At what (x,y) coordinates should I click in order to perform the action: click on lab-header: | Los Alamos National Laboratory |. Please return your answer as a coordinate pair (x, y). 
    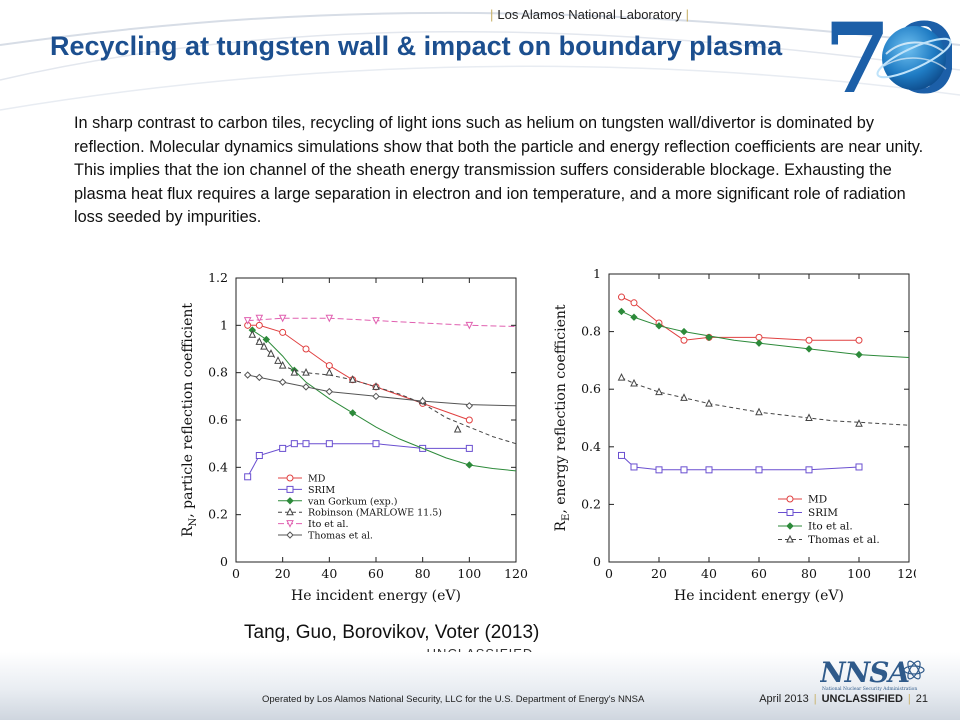
    Looking at the image, I should click on (590, 14).